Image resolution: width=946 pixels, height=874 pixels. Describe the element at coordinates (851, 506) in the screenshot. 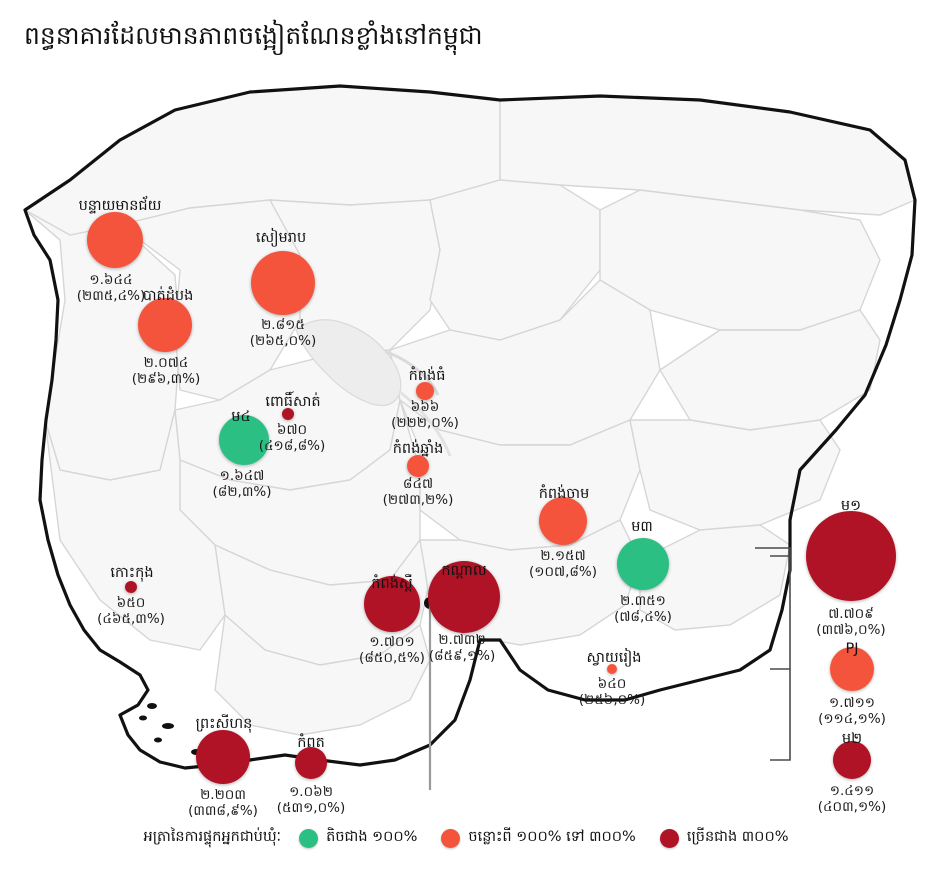

I see `bubble-name-15: ម១` at that location.